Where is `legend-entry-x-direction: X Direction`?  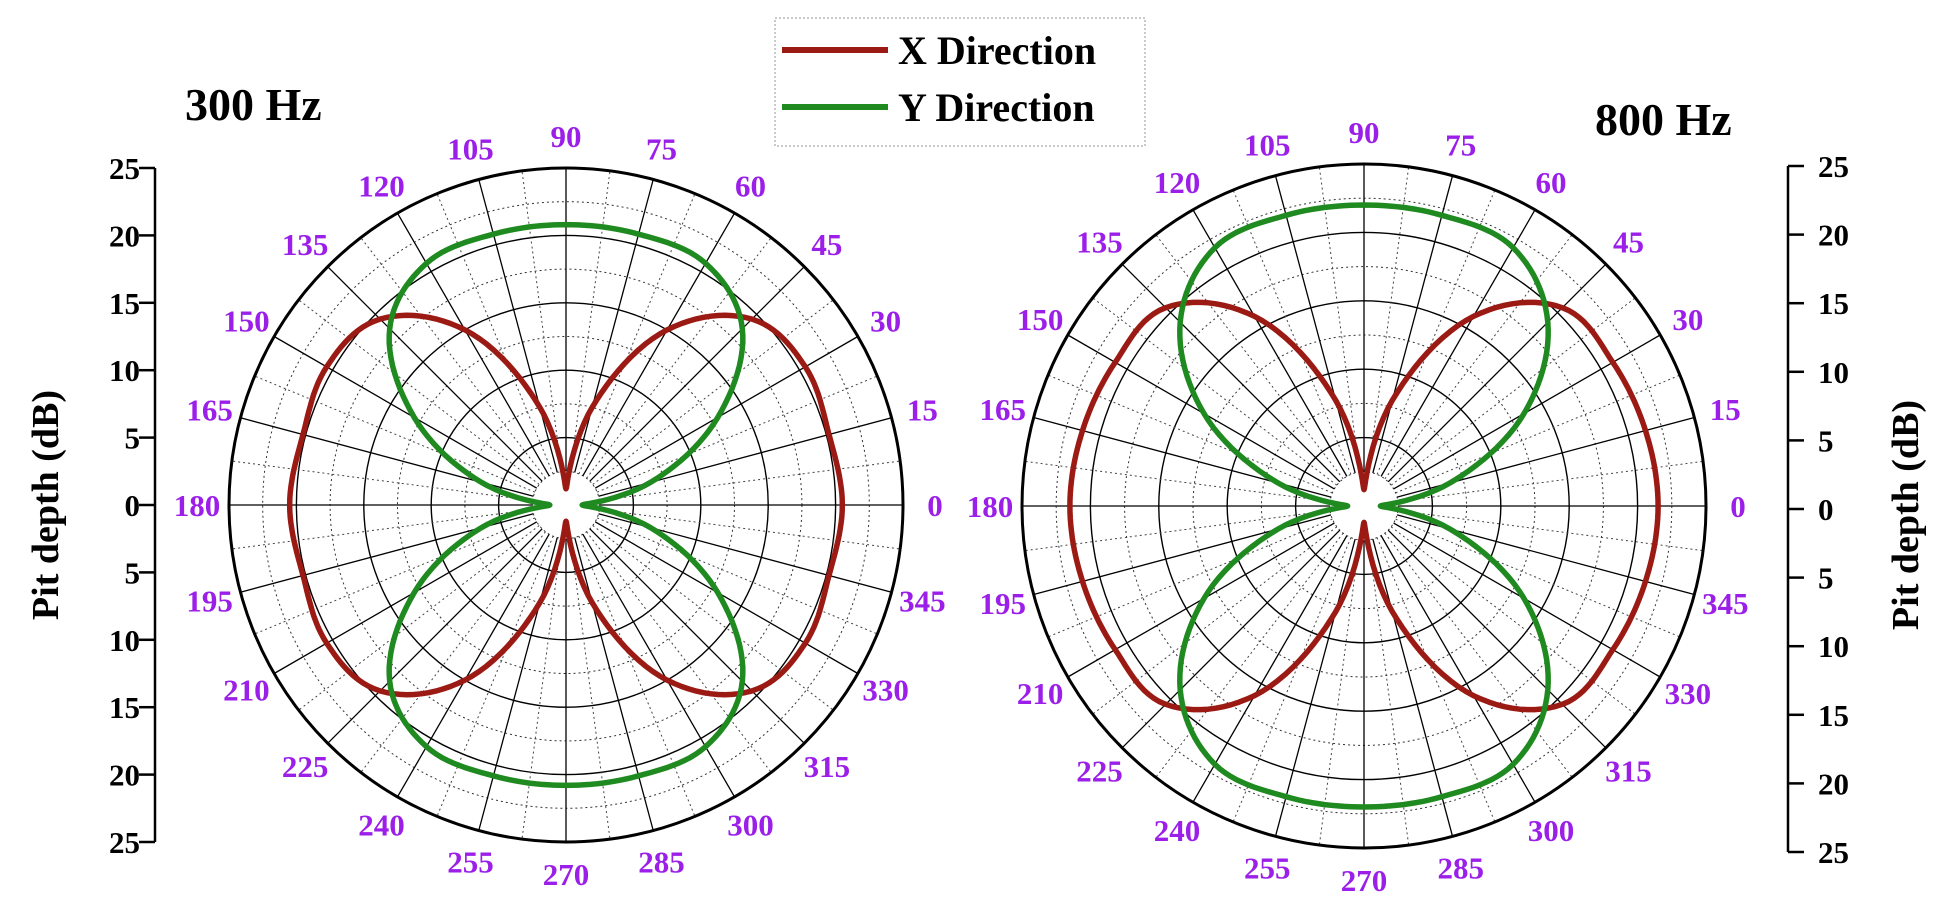 legend-entry-x-direction: X Direction is located at coordinates (997, 50).